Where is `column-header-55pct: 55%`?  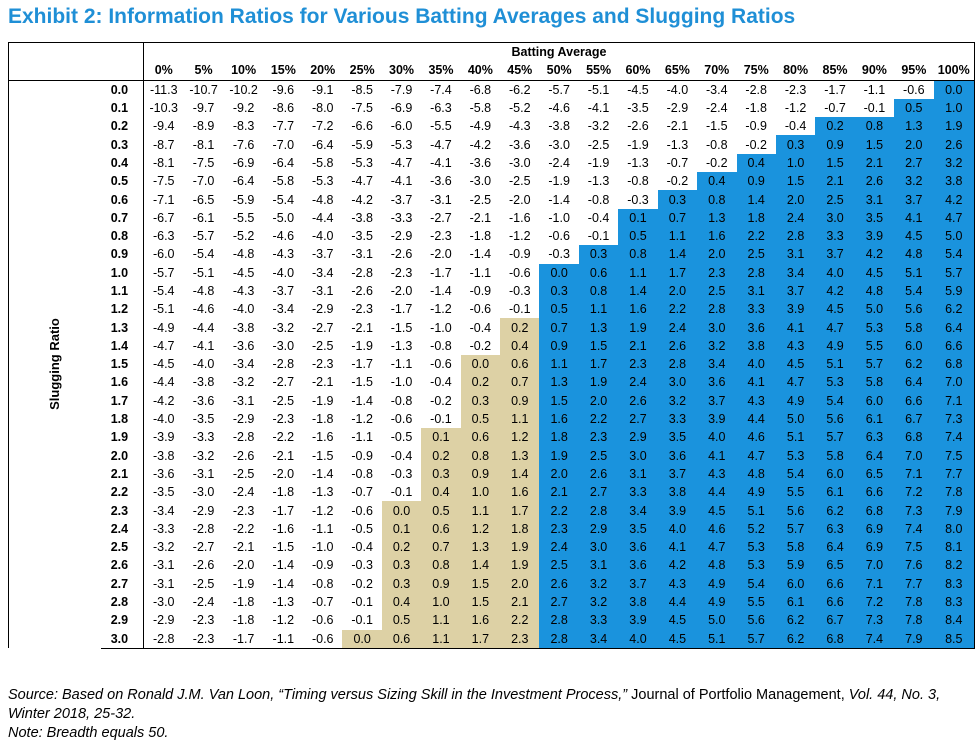 column-header-55pct: 55% is located at coordinates (598, 71).